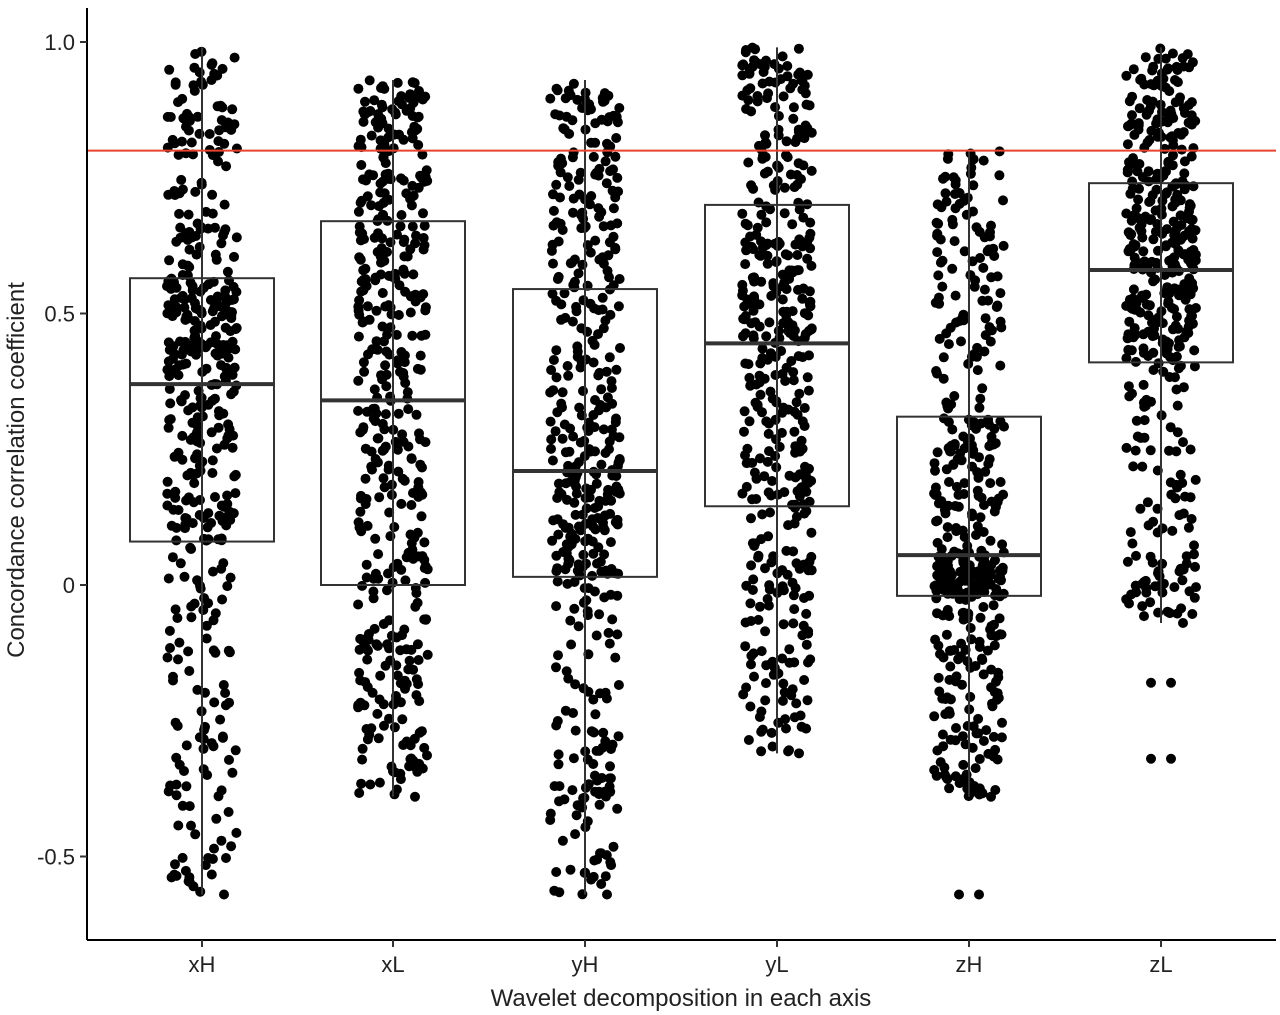 This screenshot has width=1280, height=1015. Describe the element at coordinates (59, 42) in the screenshot. I see `y-tick-label: 1.0` at that location.